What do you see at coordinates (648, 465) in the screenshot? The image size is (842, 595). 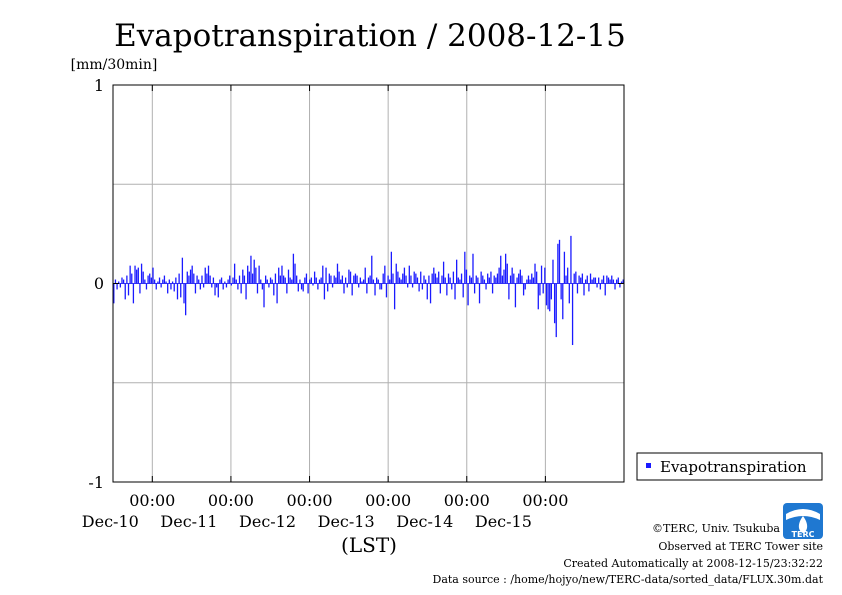 I see `legend-marker` at bounding box center [648, 465].